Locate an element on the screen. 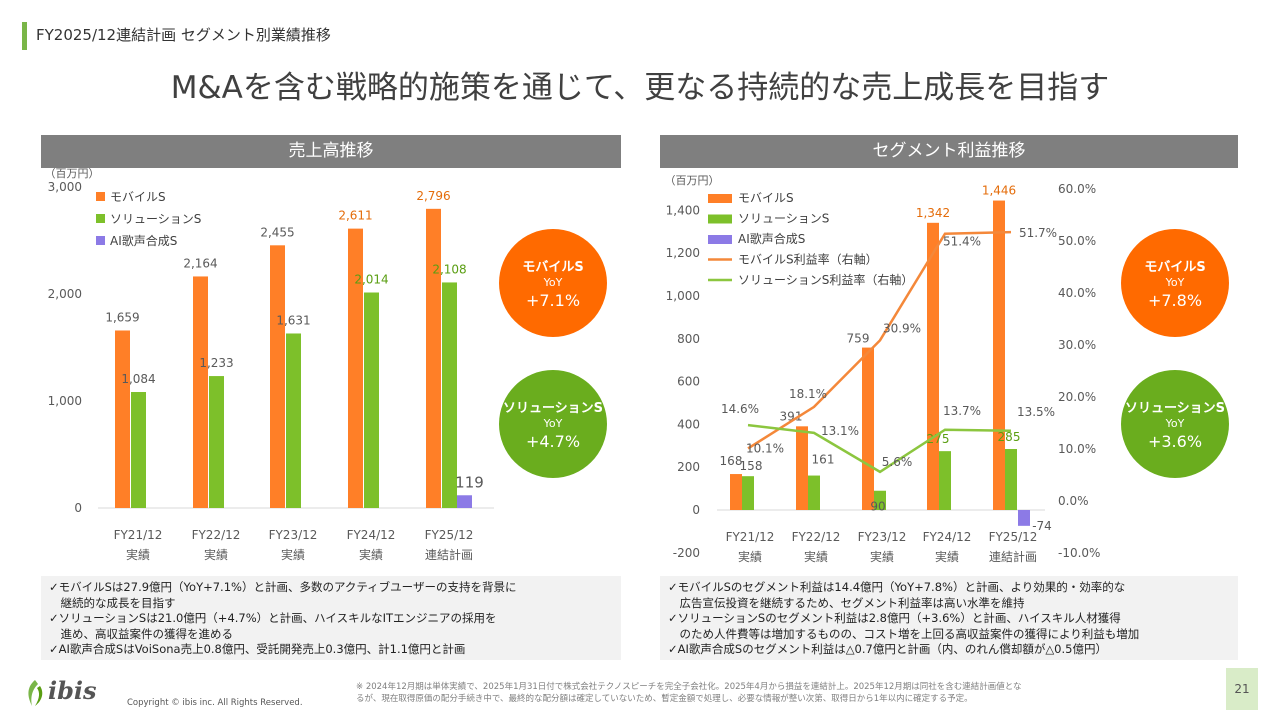 The image size is (1280, 720). margin-label: 13.1% is located at coordinates (840, 431).